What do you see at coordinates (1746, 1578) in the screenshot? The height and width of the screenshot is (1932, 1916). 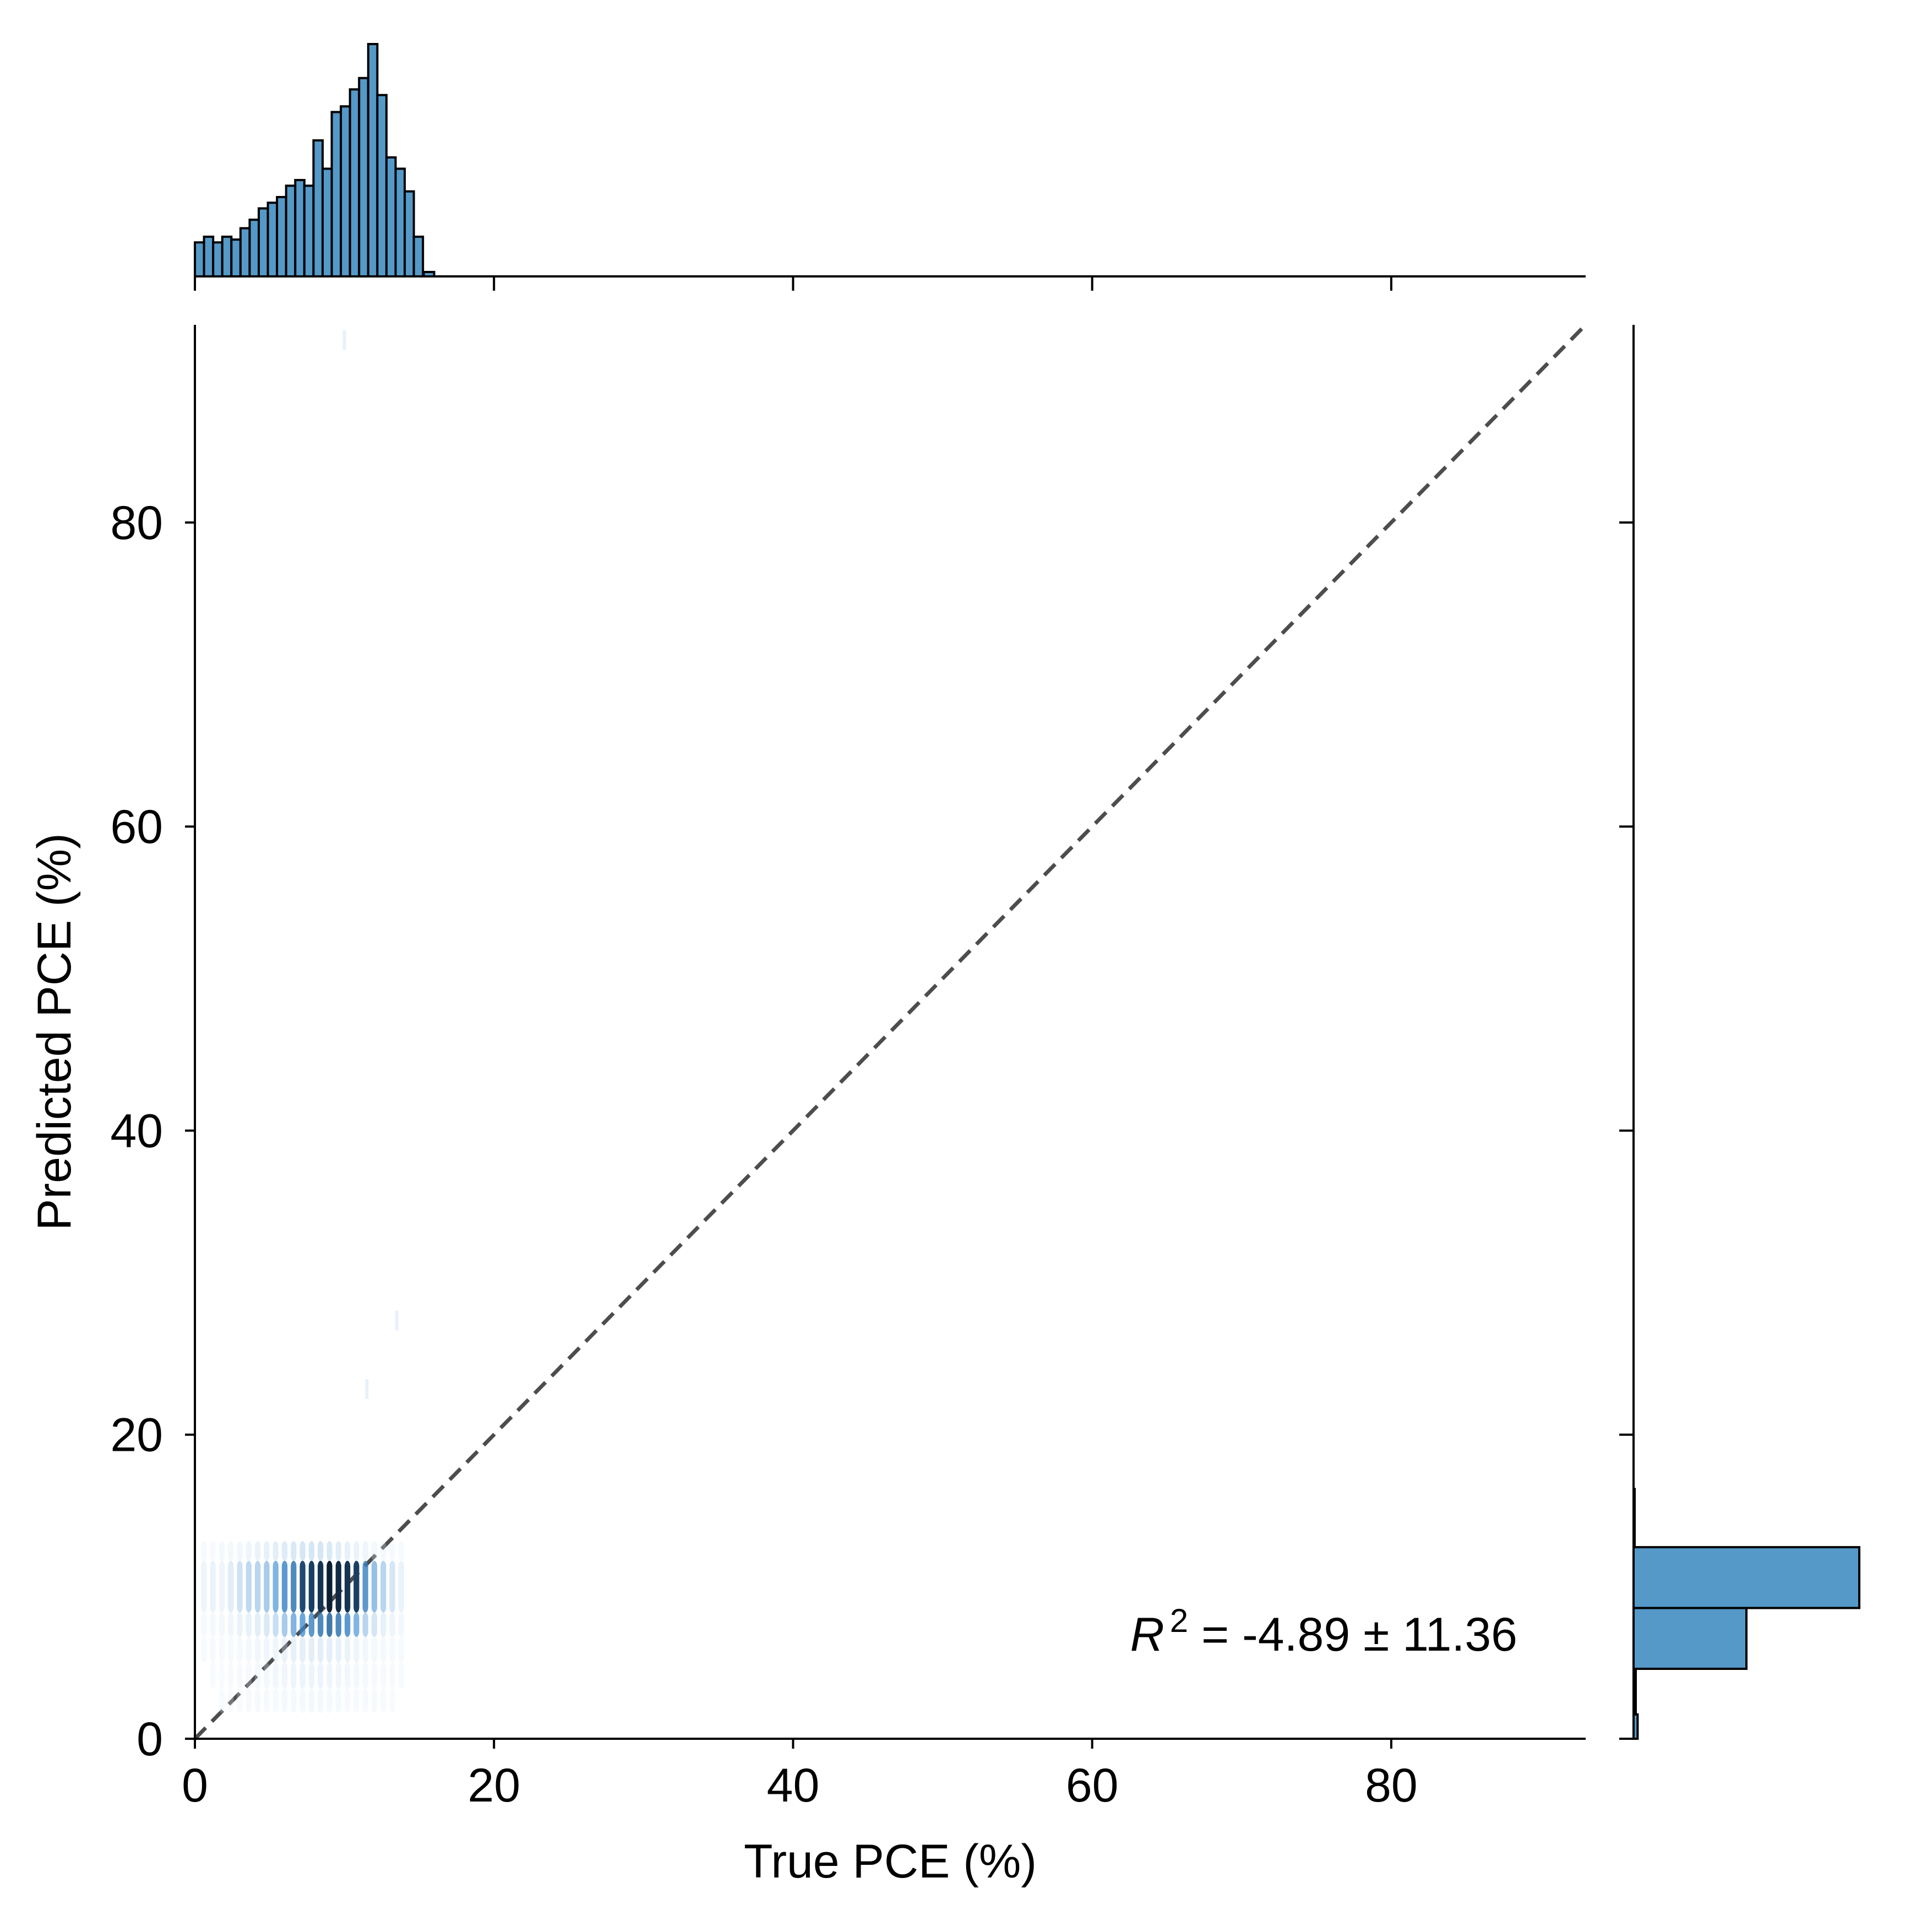 I see `y-marginal-bar` at bounding box center [1746, 1578].